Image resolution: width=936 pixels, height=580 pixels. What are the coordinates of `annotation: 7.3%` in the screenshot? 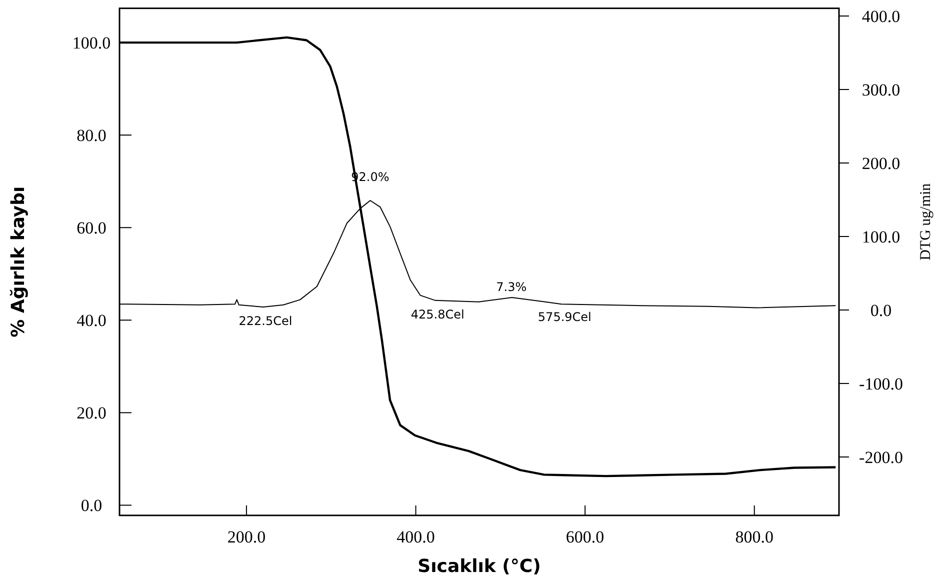 It's located at (511, 287).